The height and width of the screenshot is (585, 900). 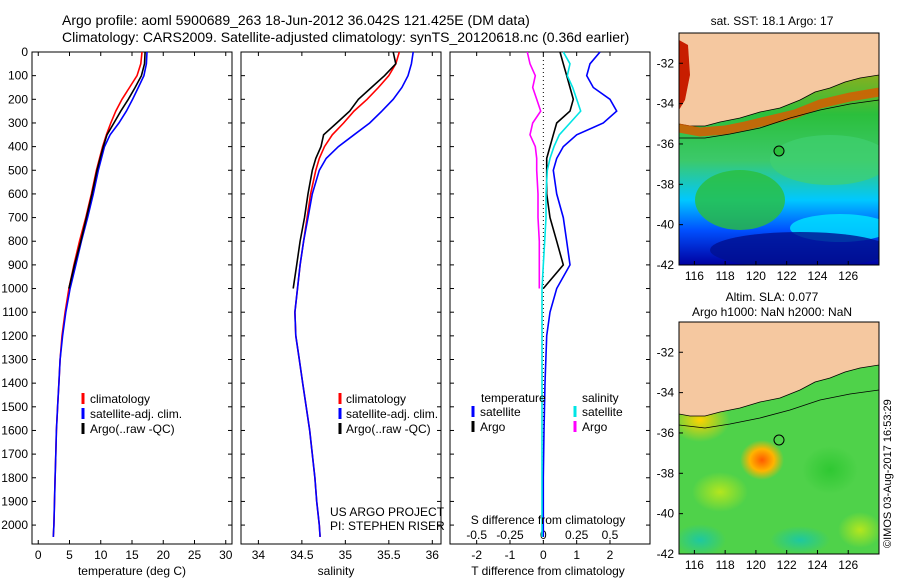 I want to click on sla-lime-patch, so click(x=720, y=492).